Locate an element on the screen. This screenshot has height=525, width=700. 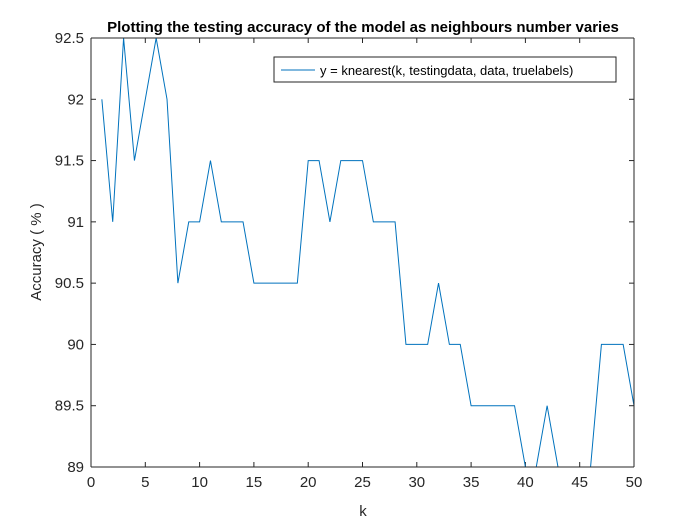
y-tick-label: 89 is located at coordinates (75, 467).